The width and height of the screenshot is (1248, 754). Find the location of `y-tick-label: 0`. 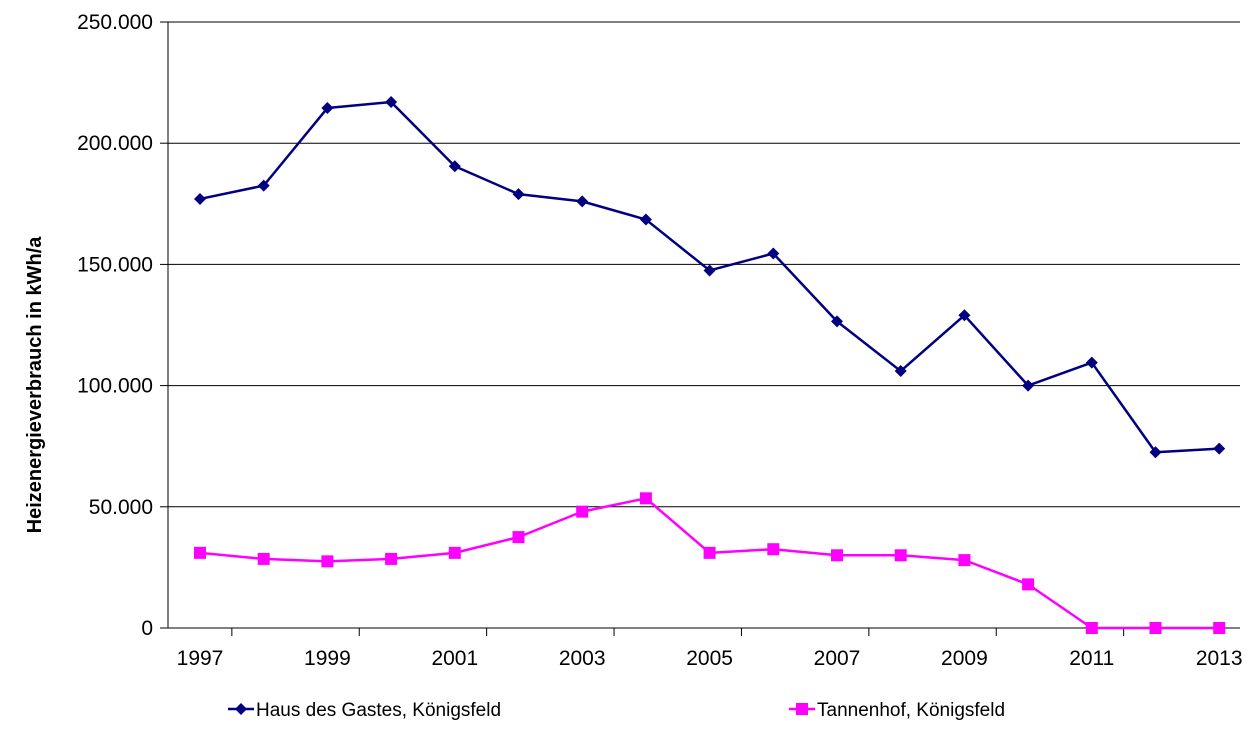

y-tick-label: 0 is located at coordinates (147, 628).